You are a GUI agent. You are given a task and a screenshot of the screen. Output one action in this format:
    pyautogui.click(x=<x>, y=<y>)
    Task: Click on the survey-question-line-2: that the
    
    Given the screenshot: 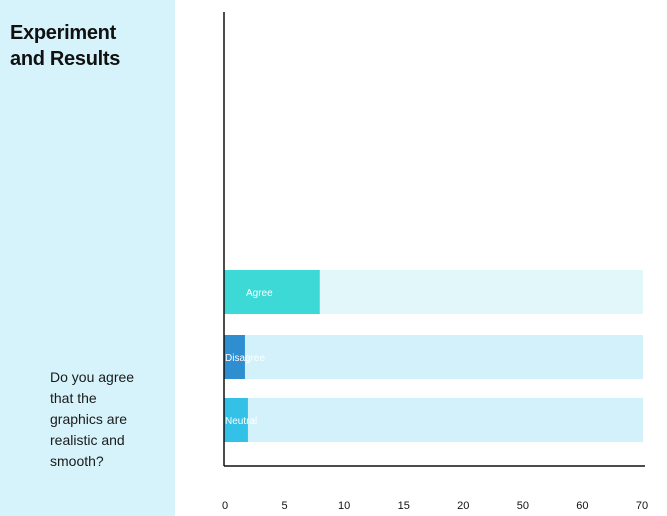 What is the action you would take?
    pyautogui.click(x=73, y=398)
    